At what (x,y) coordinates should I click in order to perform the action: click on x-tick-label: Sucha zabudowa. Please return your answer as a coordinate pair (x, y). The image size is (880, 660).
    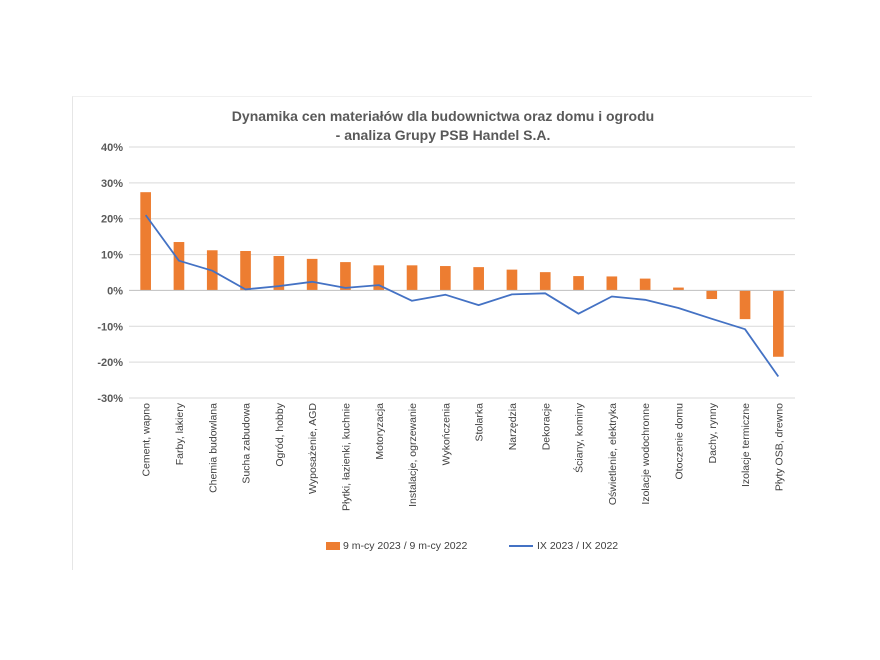
    Looking at the image, I should click on (247, 443).